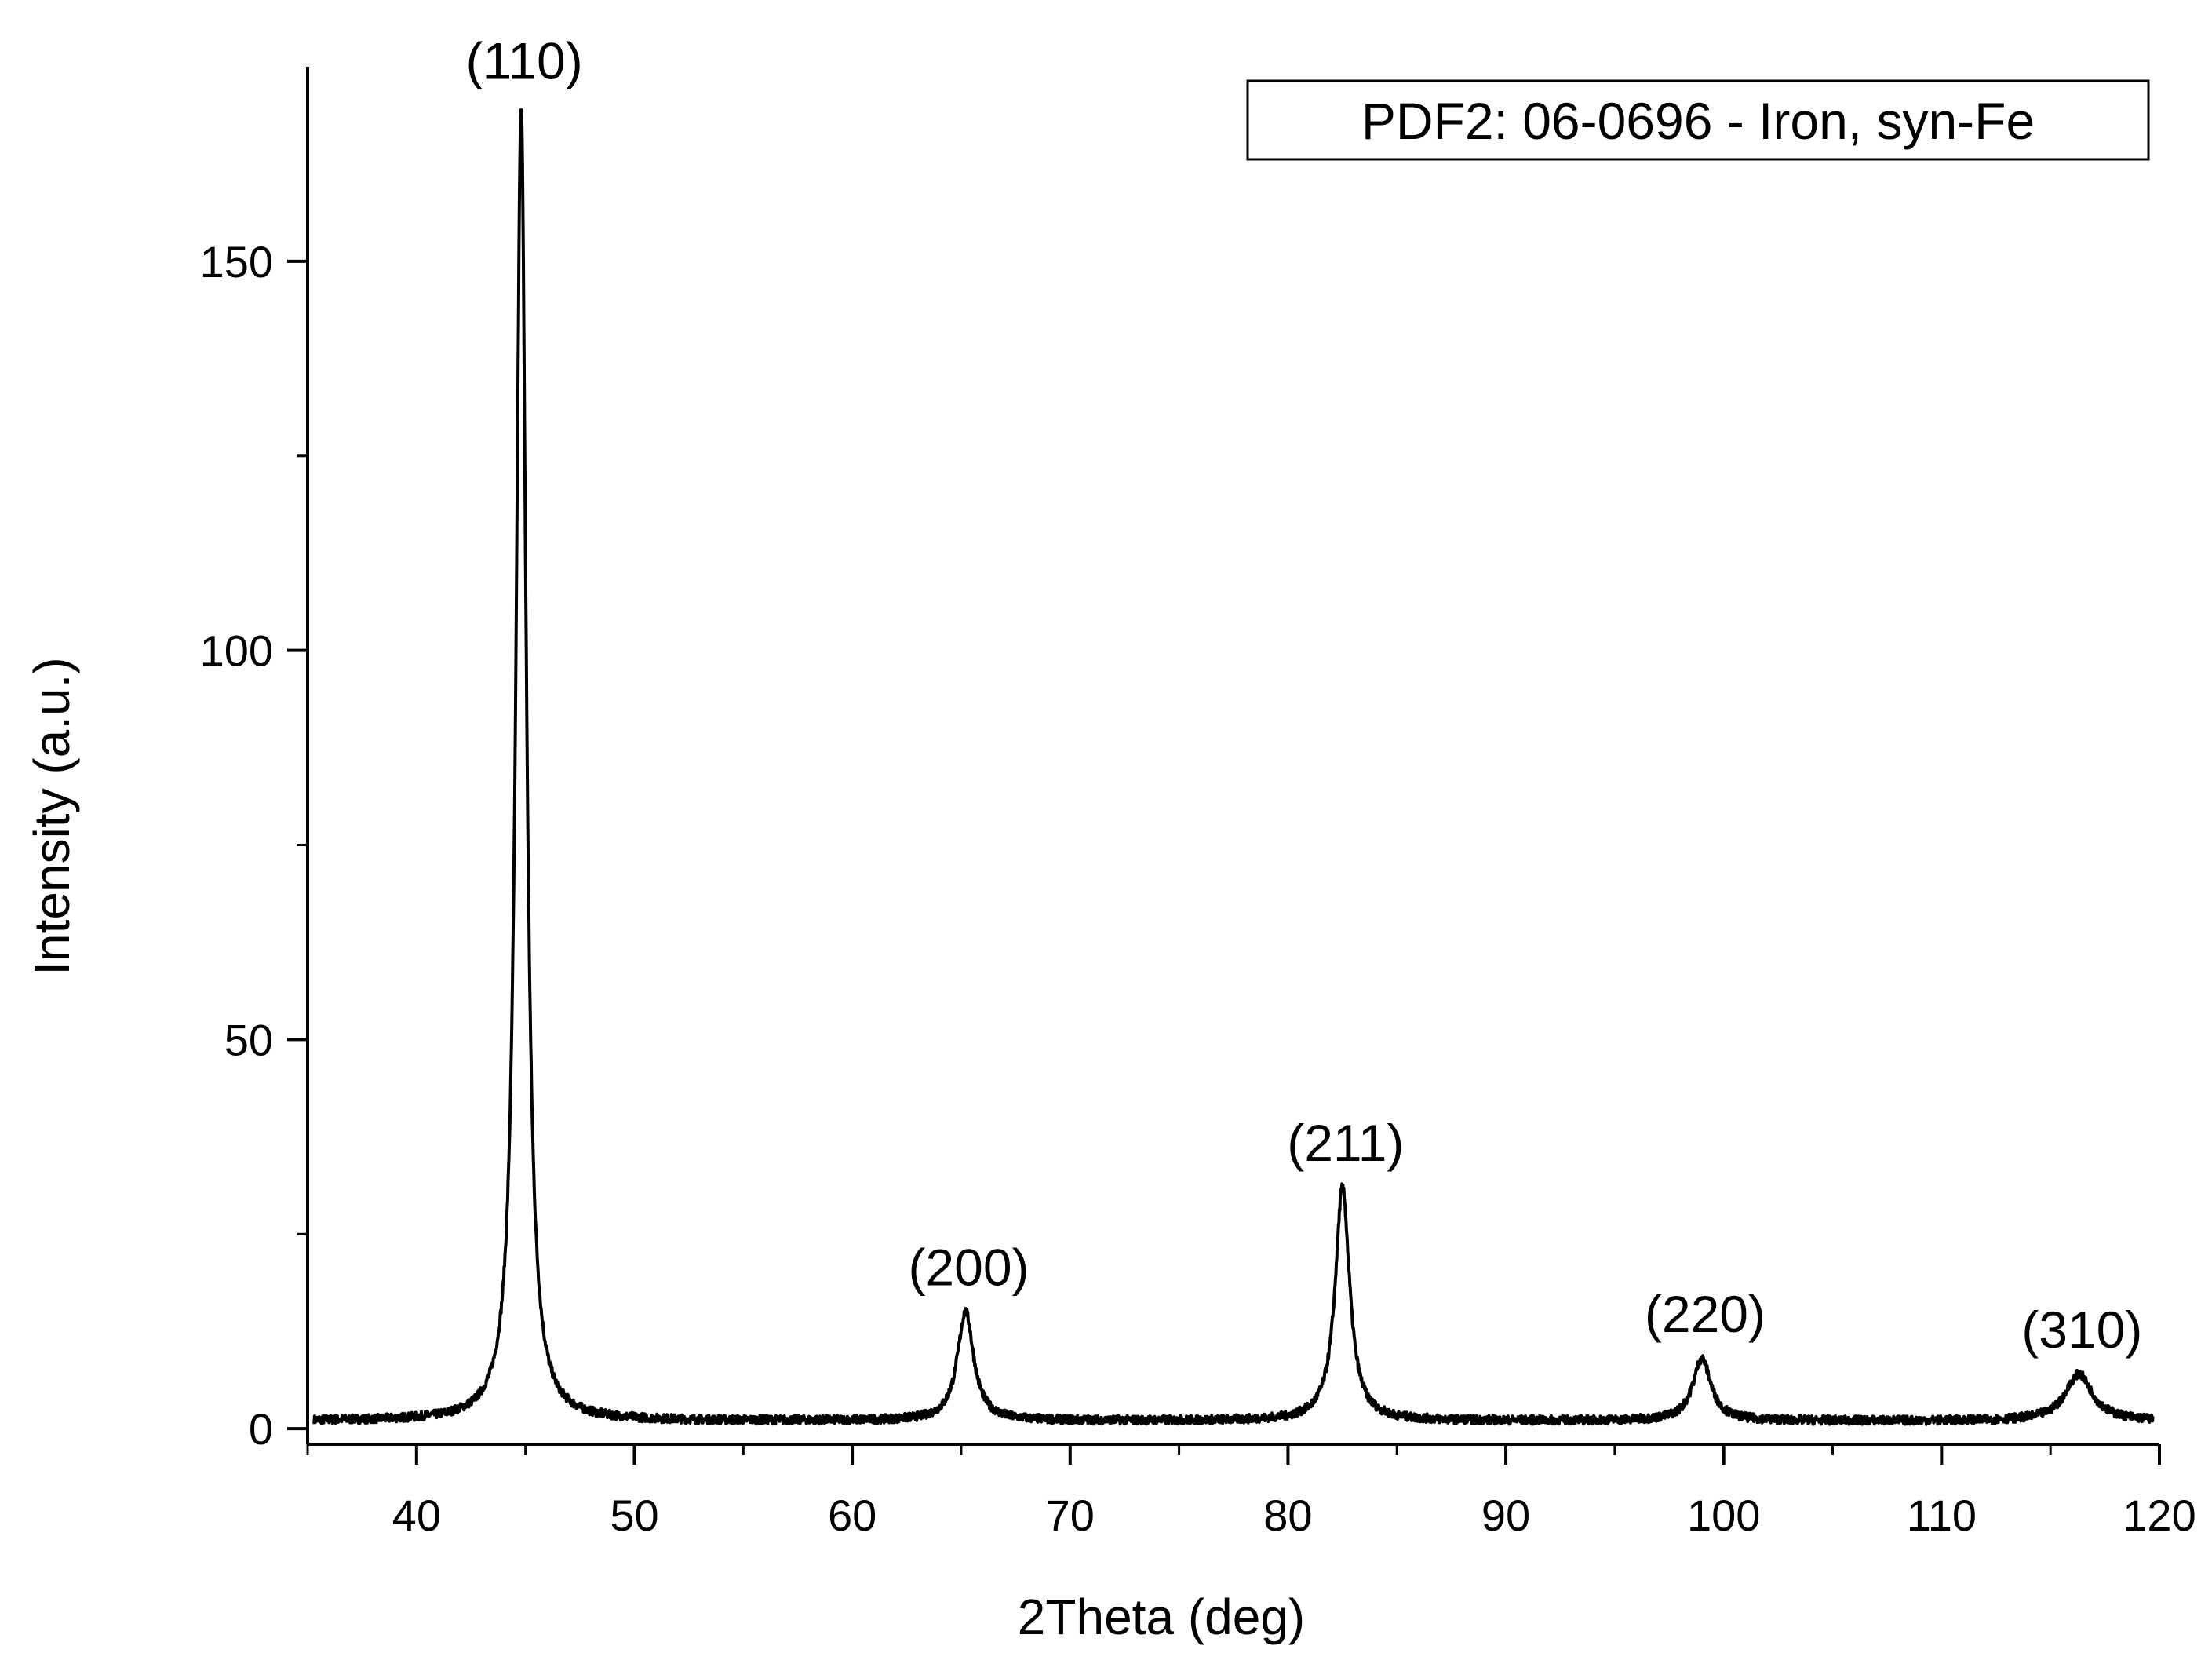 This screenshot has height=1664, width=2212. Describe the element at coordinates (1505, 1515) in the screenshot. I see `x-tick-label: 90` at that location.